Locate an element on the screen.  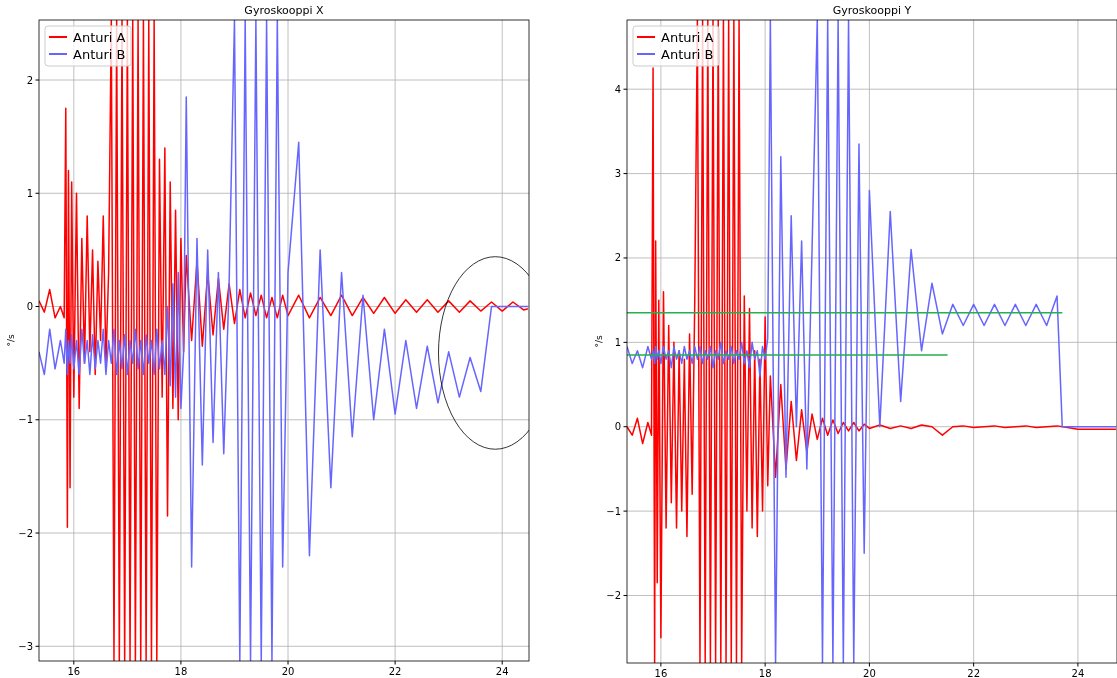
chart-title: Gyroskooppi X is located at coordinates (284, 10).